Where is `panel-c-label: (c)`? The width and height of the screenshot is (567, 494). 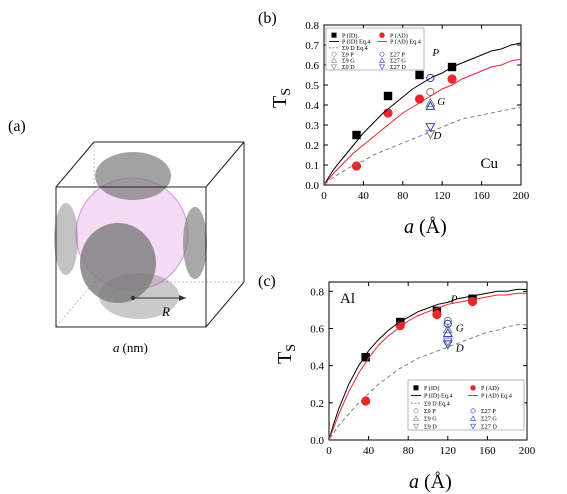 panel-c-label: (c) is located at coordinates (267, 281).